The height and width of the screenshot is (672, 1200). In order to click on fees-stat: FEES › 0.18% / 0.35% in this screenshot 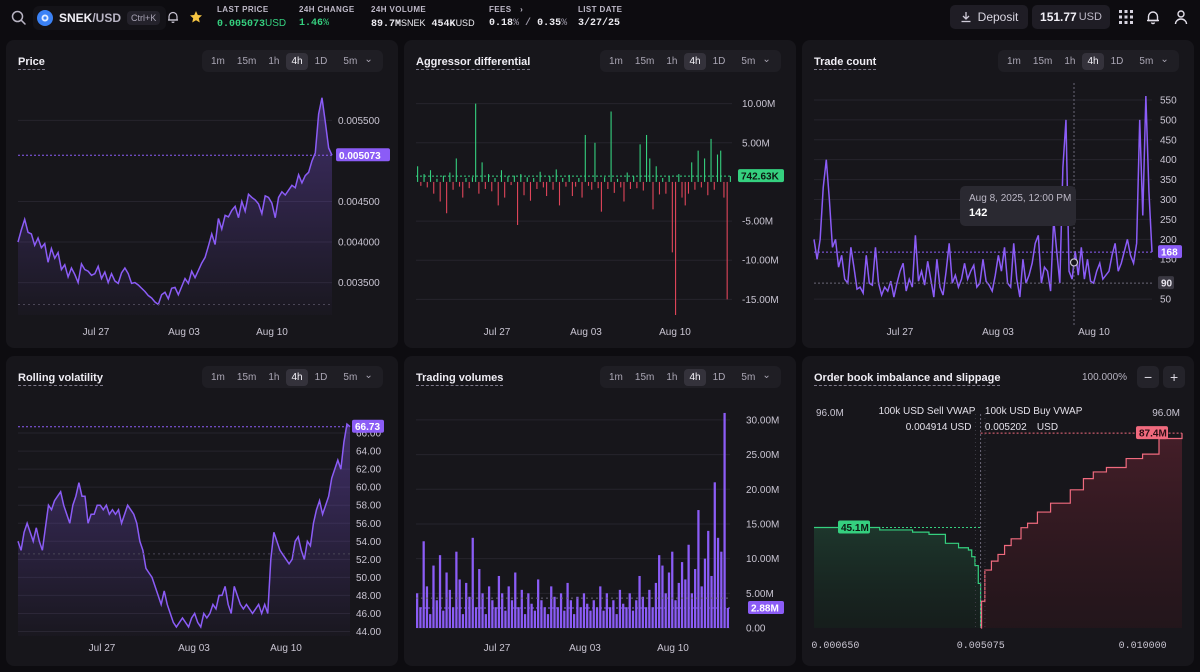, I will do `click(528, 17)`.